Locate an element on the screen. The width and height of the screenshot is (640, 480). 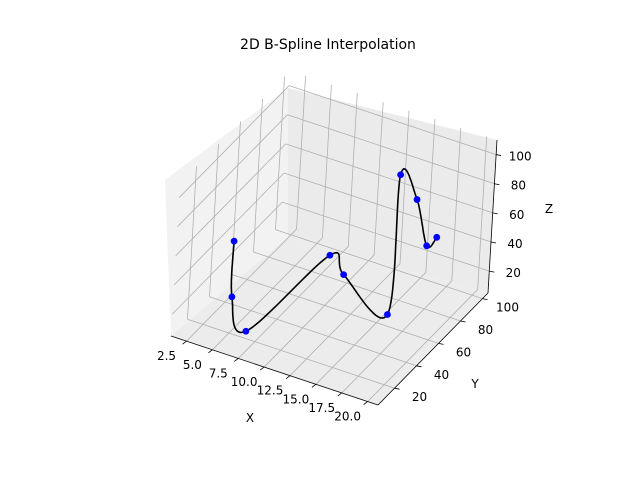
y-axis-label: Y is located at coordinates (474, 384).